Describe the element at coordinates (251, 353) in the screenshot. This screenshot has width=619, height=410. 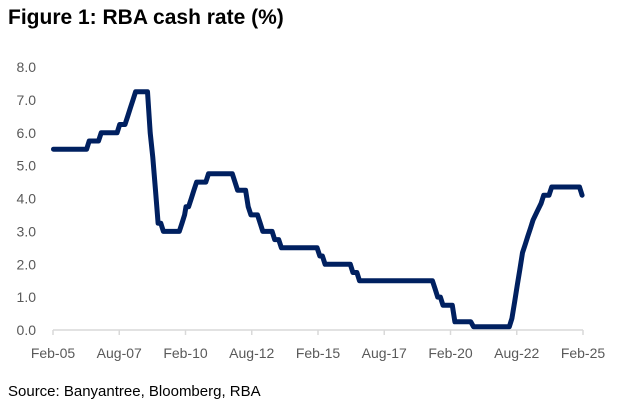
I see `x-tick-label: Aug-12` at that location.